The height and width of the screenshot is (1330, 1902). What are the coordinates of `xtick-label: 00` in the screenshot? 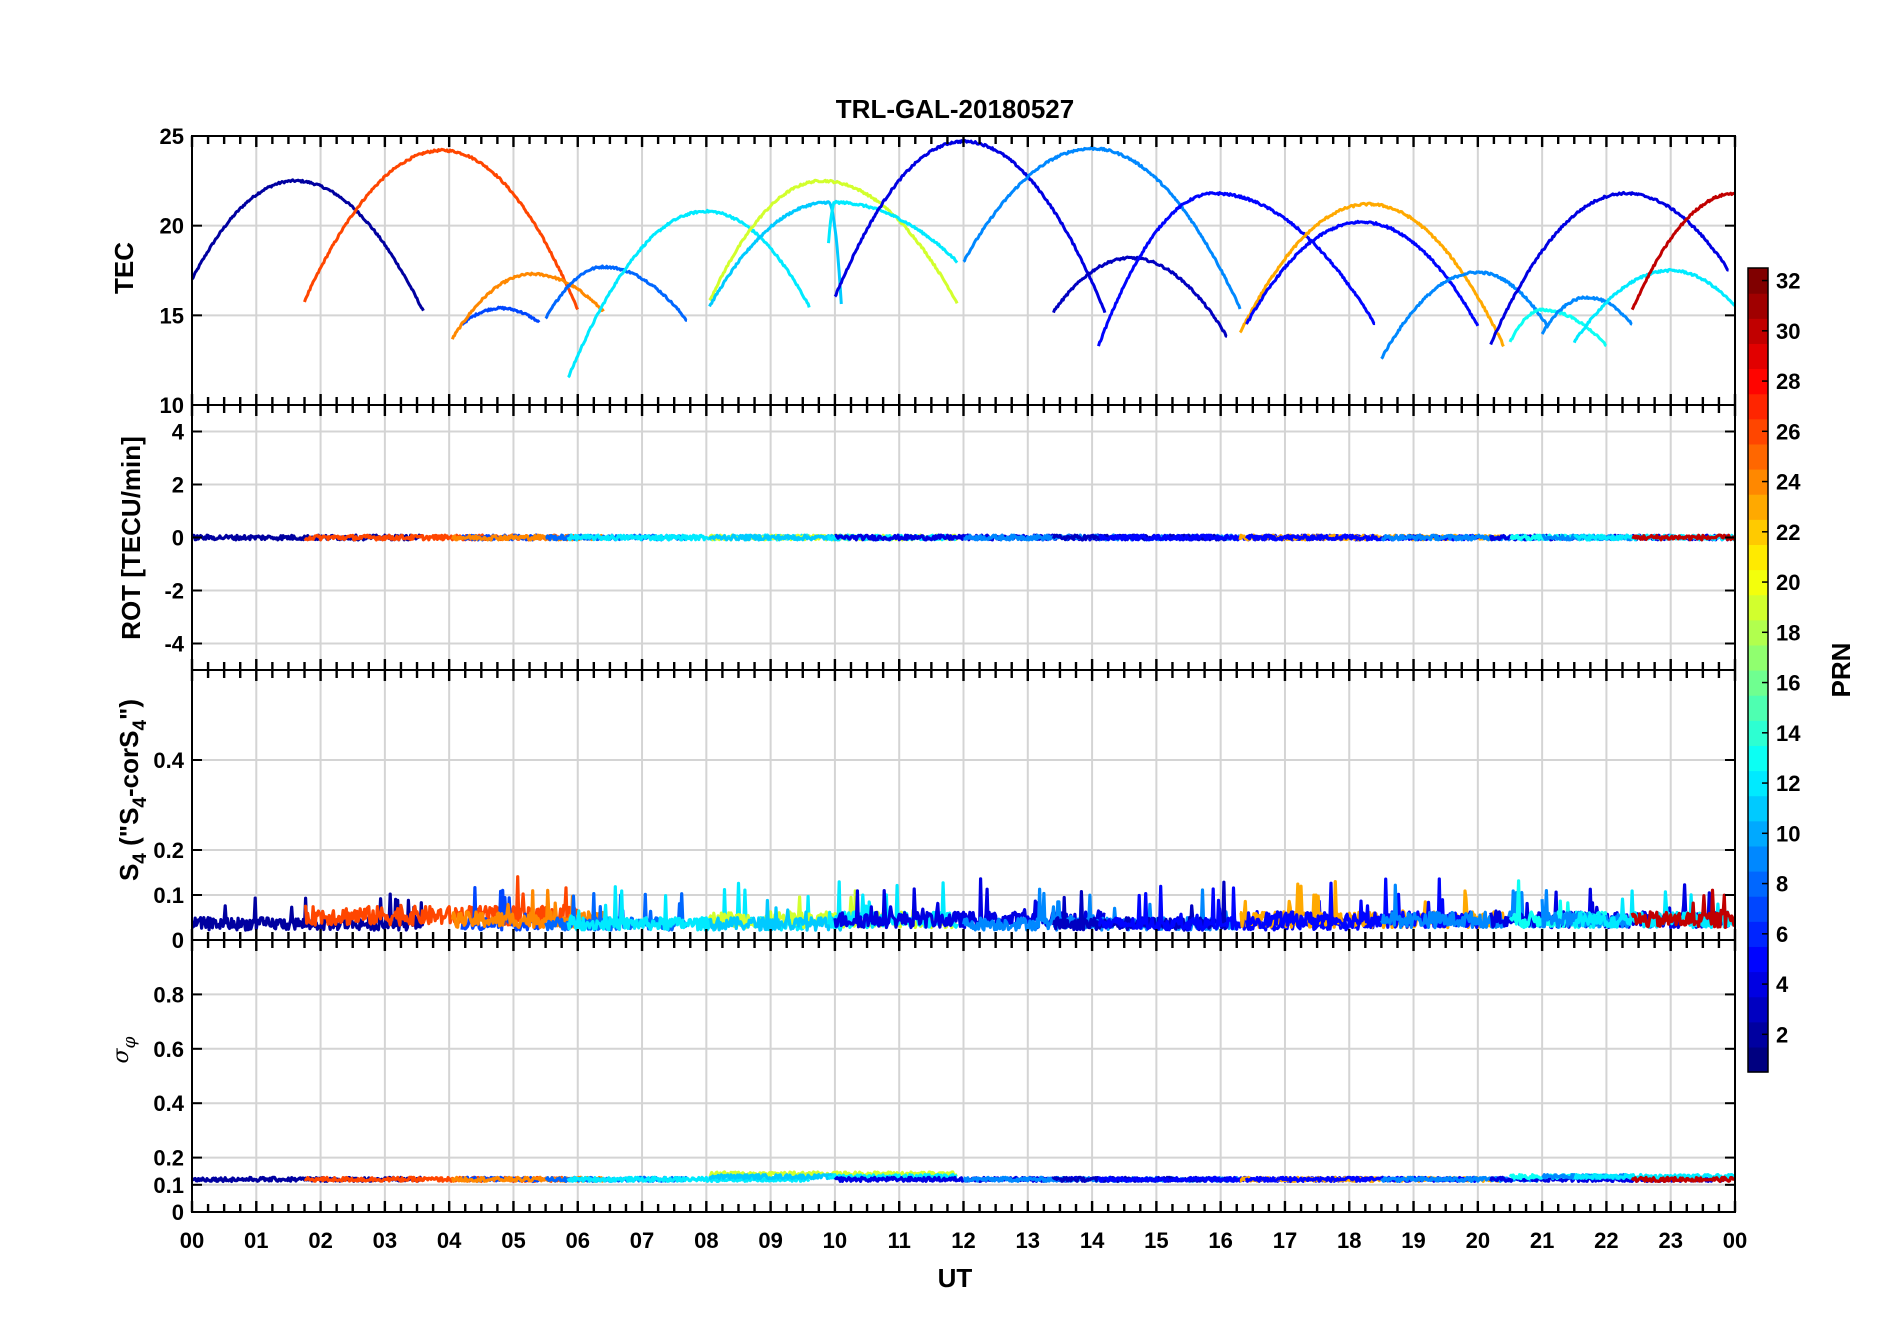 It's located at (192, 1240).